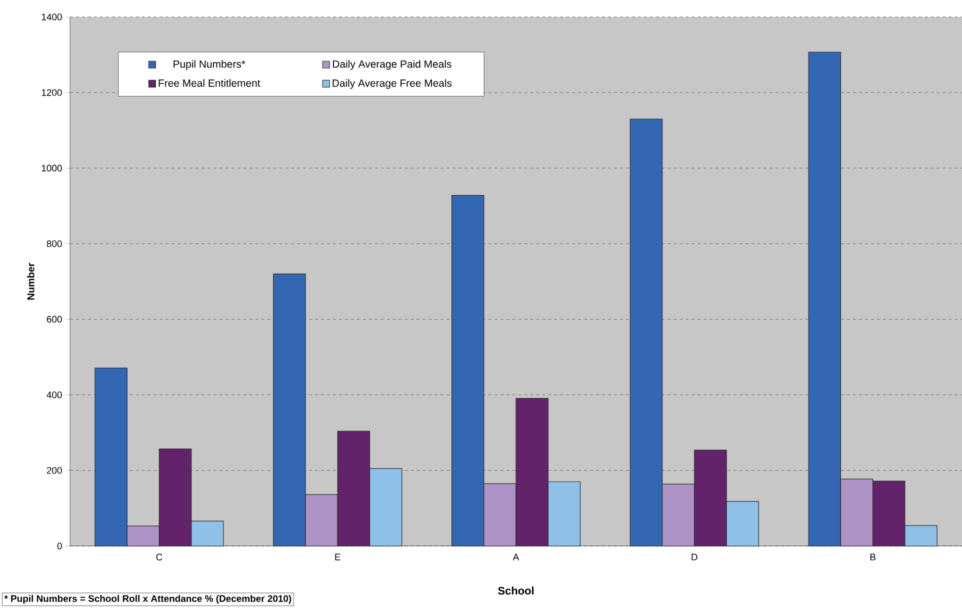  Describe the element at coordinates (210, 65) in the screenshot. I see `legend-label: Pupil Numbers*` at that location.